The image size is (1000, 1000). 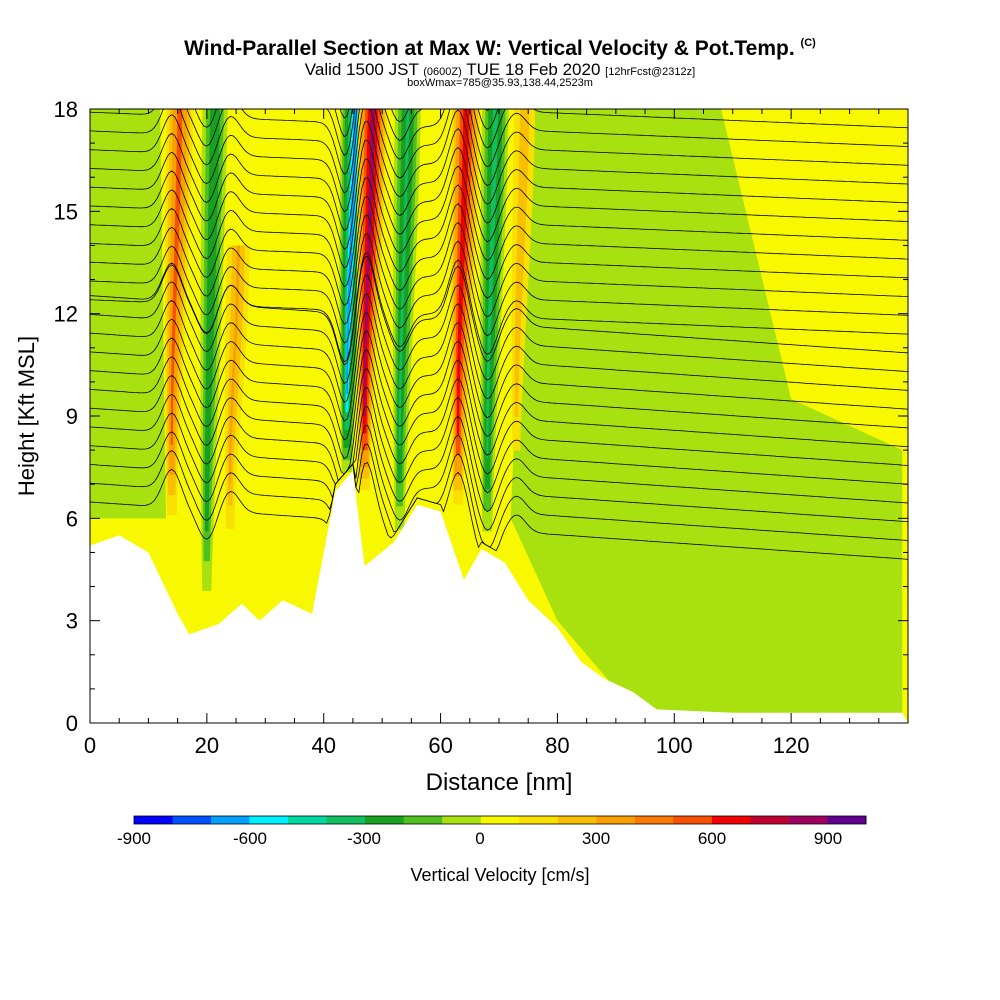 I want to click on y-tick-label: 6, so click(x=72, y=518).